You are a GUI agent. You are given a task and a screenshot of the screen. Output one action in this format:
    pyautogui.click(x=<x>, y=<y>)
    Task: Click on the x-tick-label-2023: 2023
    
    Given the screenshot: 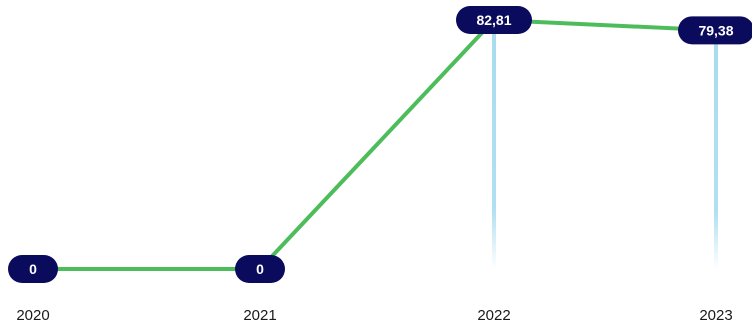 What is the action you would take?
    pyautogui.click(x=715, y=315)
    